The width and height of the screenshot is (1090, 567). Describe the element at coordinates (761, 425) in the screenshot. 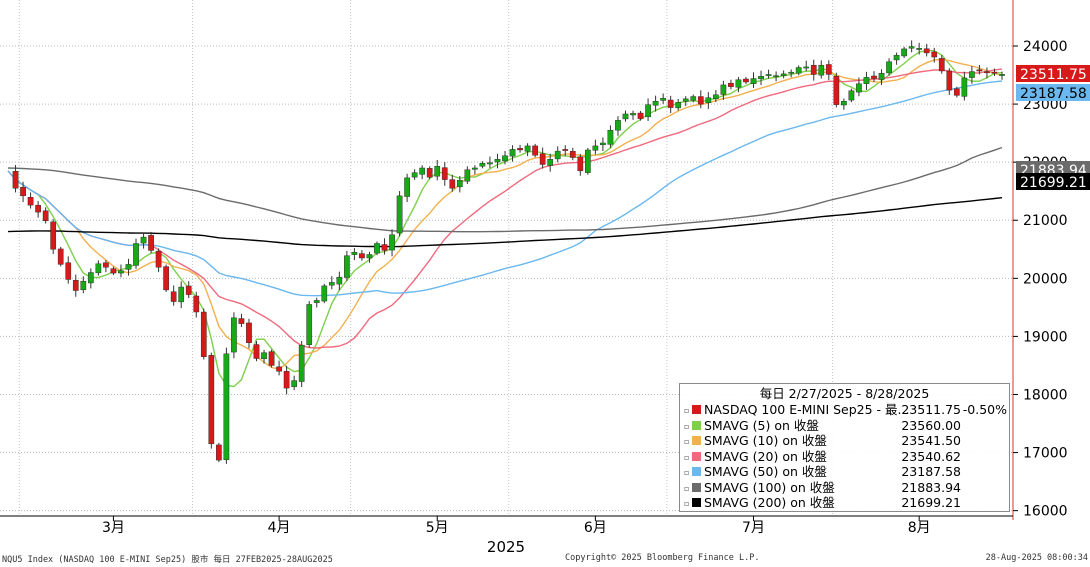

I see `legend-series-name: SMAVG (5) on 收盤` at that location.